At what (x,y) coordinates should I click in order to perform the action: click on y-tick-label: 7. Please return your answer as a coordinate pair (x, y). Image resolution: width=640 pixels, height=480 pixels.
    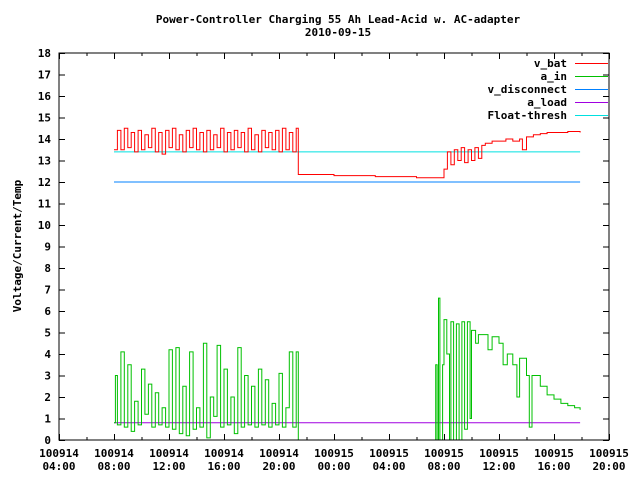
    Looking at the image, I should click on (47, 290).